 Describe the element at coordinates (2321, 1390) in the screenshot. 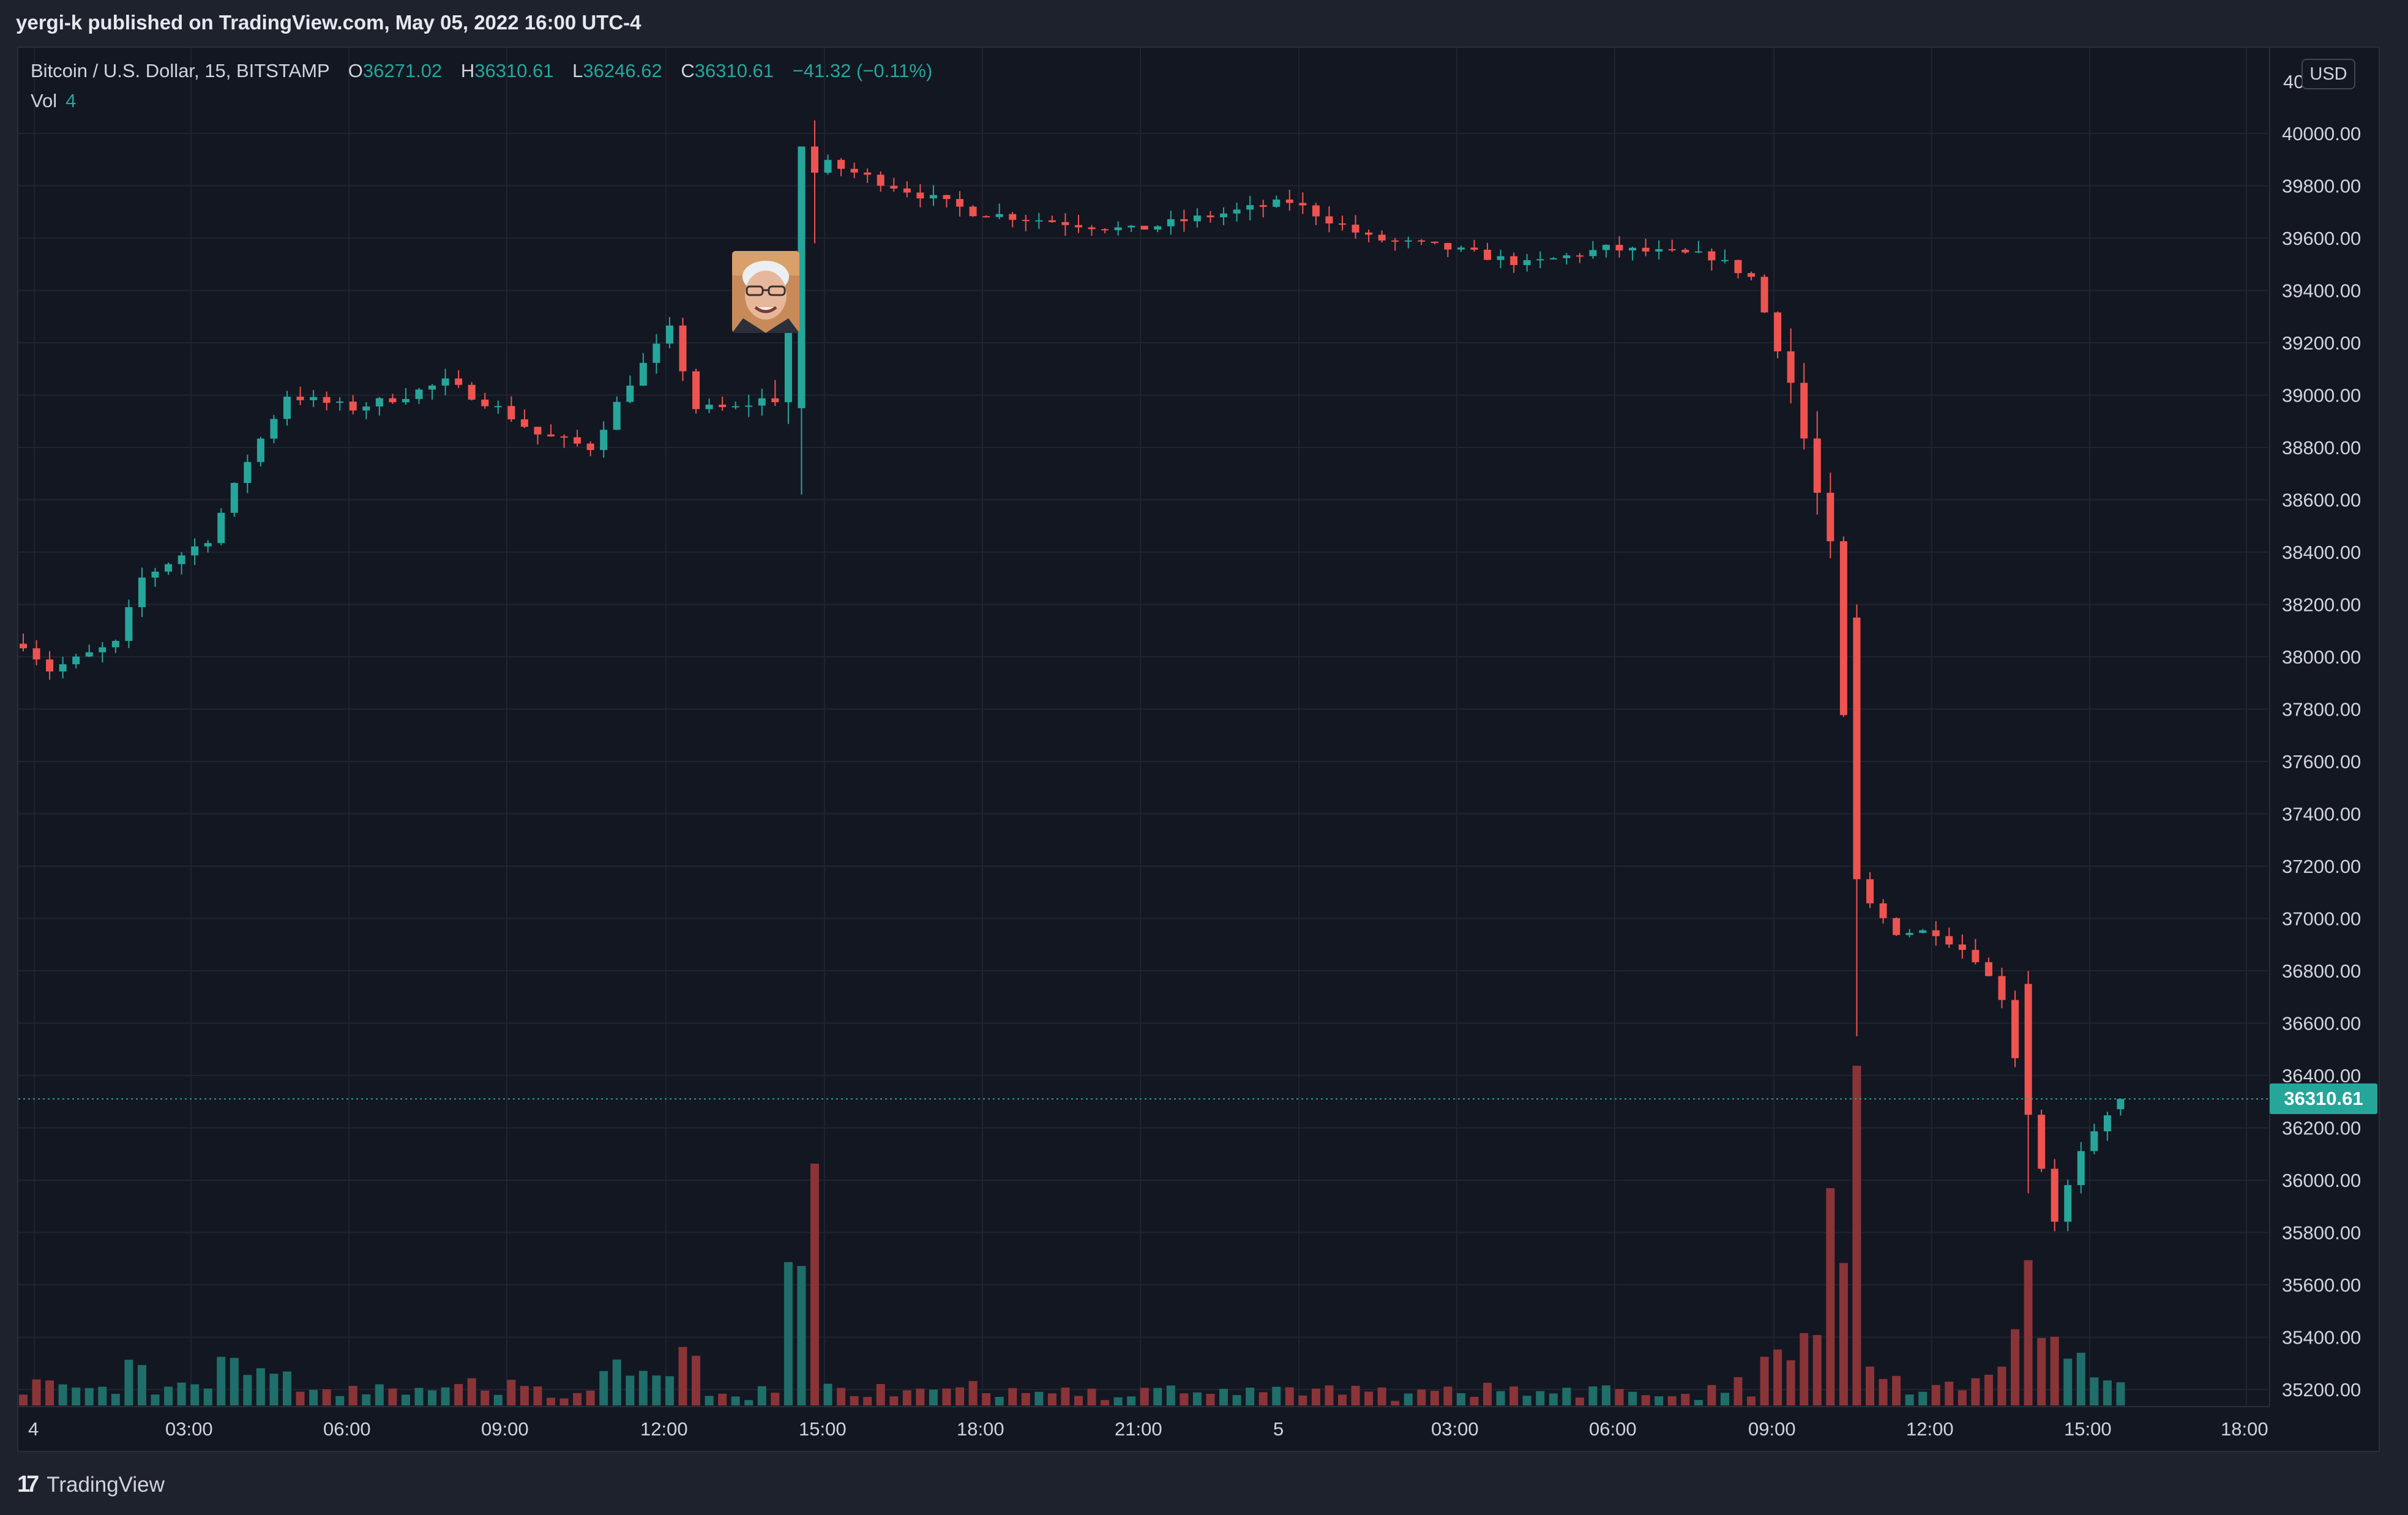

I see `price-tick-label: 35200.00` at that location.